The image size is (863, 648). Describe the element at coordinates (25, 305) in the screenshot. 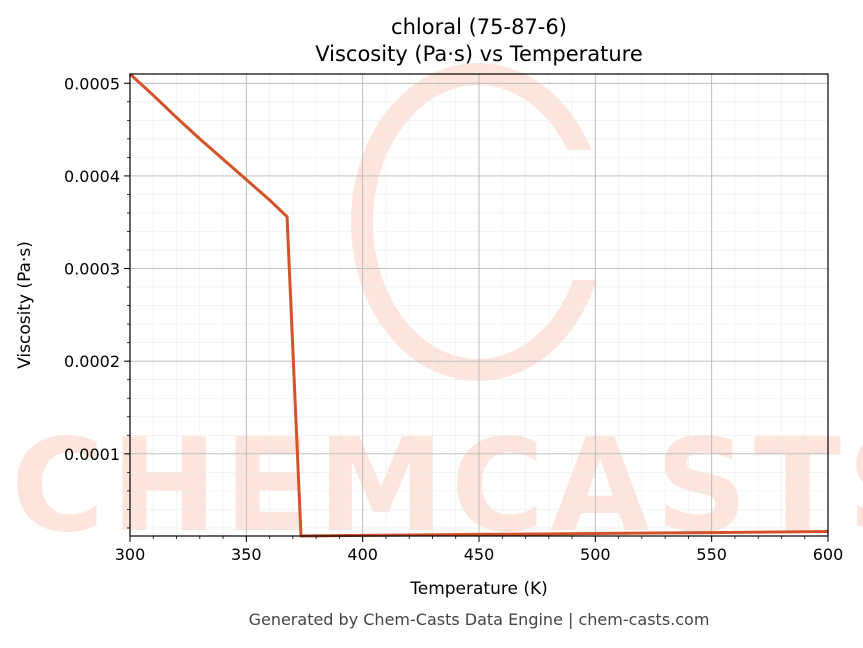

I see `y-axis-label: Viscosity (Pa·s)` at that location.